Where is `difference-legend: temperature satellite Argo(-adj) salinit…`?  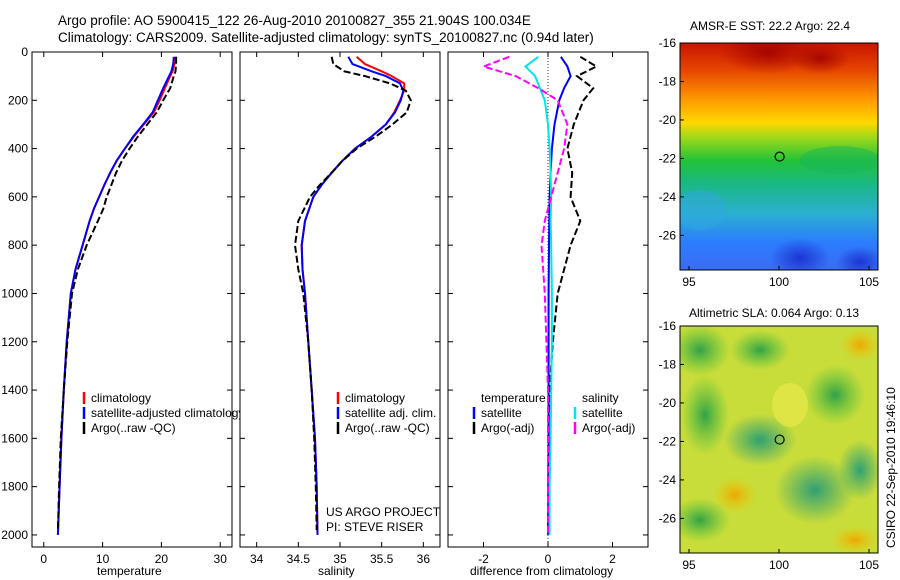 difference-legend: temperature satellite Argo(-adj) salinit… is located at coordinates (553, 413).